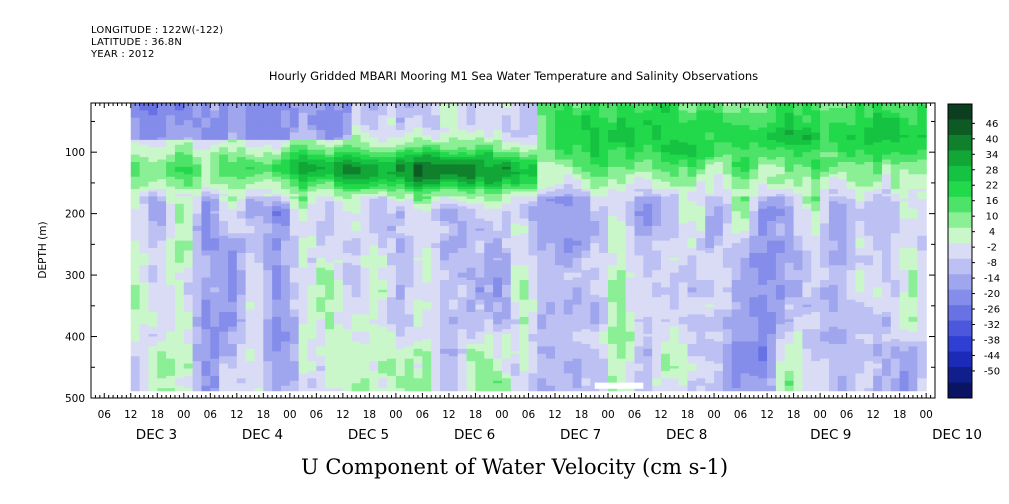  I want to click on year-label: YEAR : 2012, so click(123, 54).